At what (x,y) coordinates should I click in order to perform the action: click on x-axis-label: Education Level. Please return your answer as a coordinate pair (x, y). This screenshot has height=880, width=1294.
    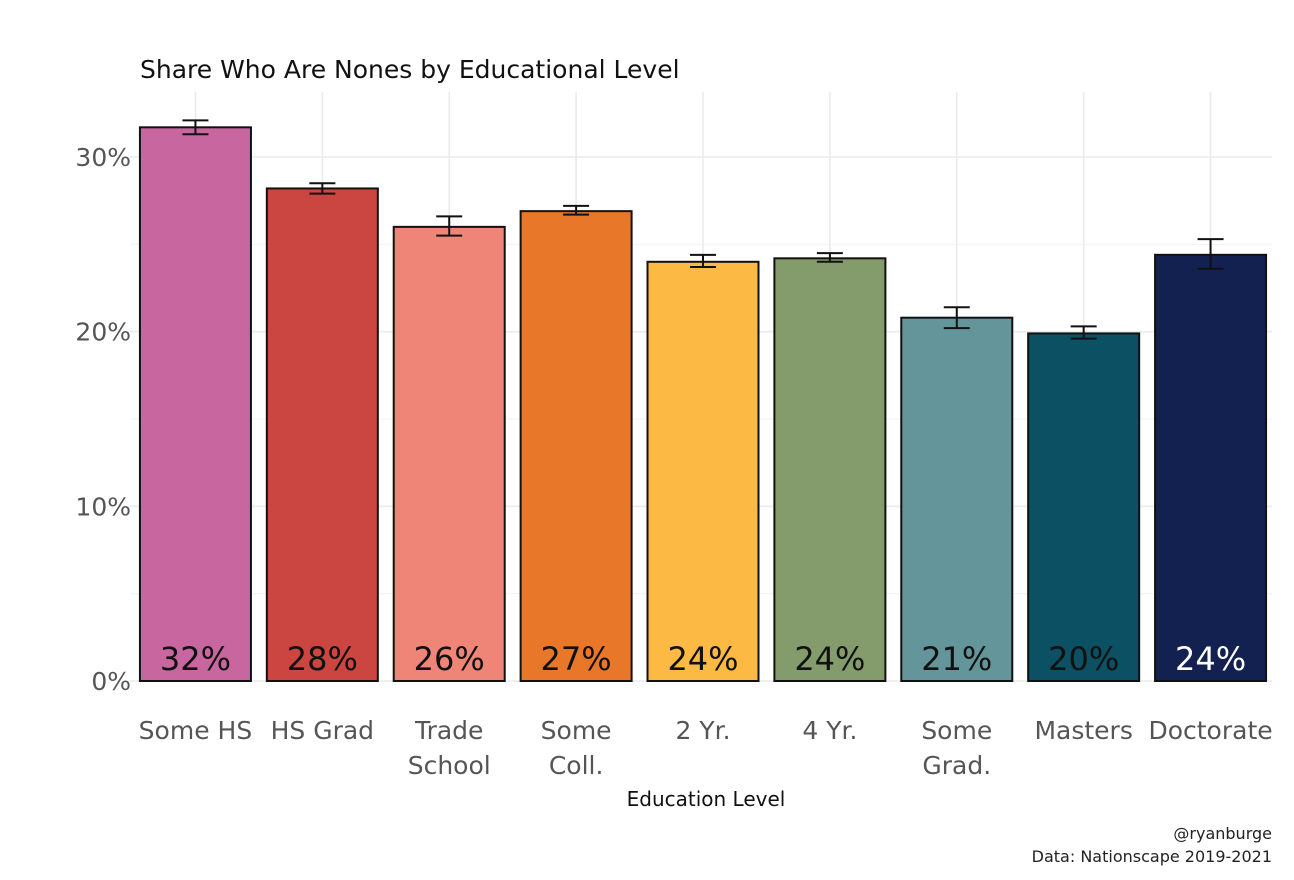
    Looking at the image, I should click on (706, 799).